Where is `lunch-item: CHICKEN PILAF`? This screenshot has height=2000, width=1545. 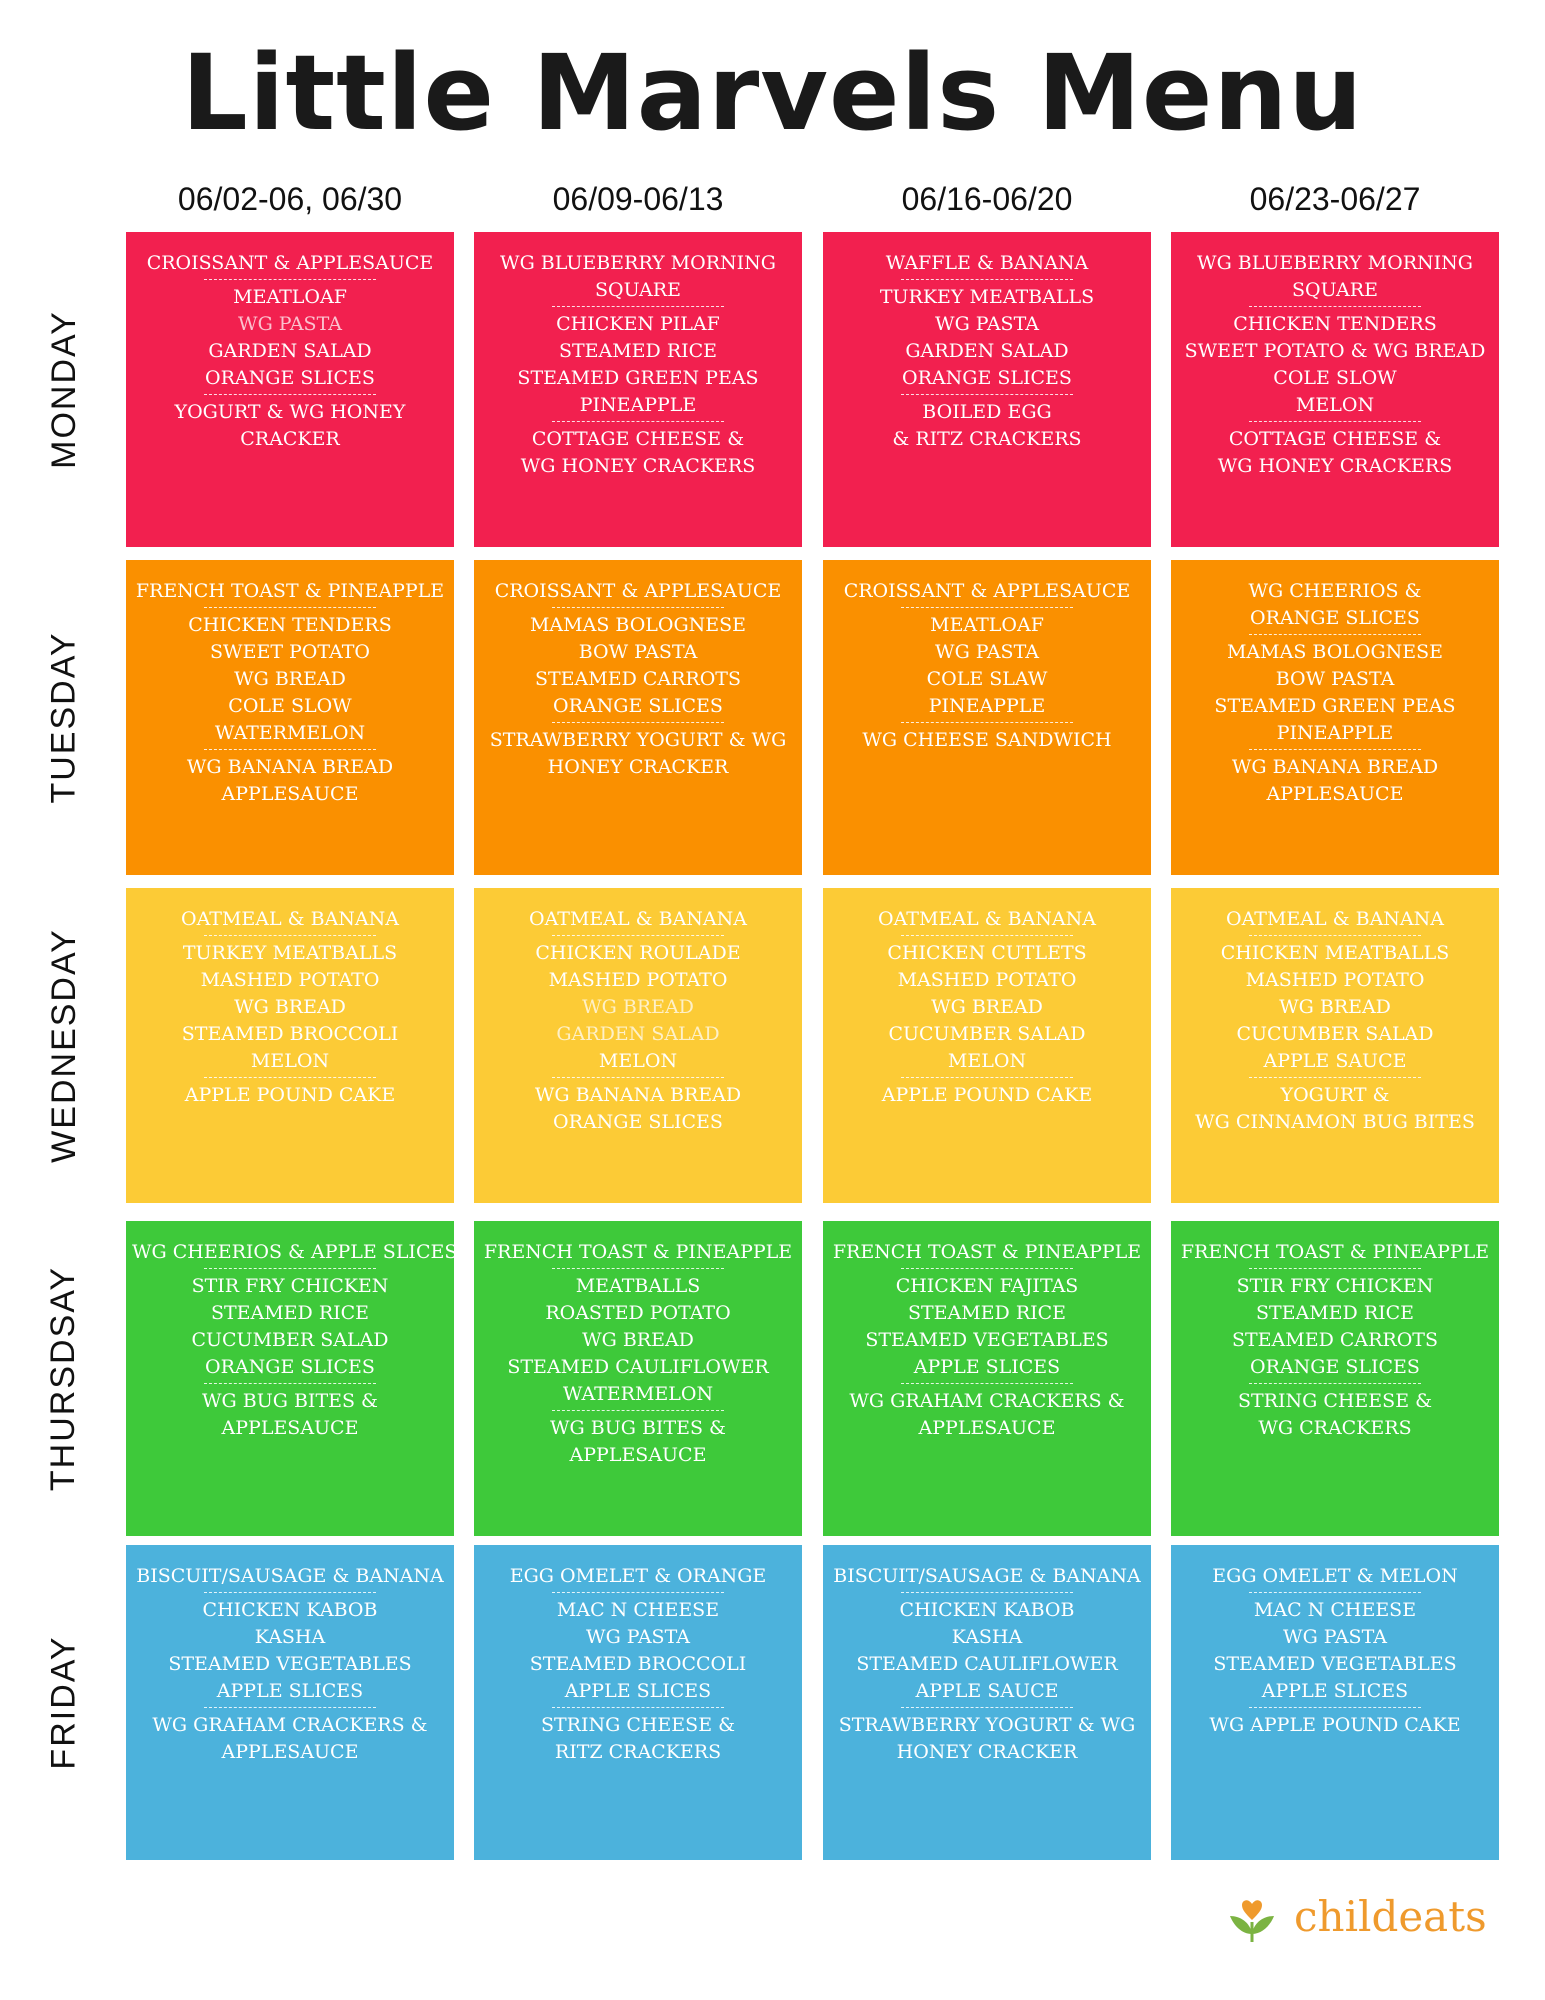 lunch-item: CHICKEN PILAF is located at coordinates (638, 324).